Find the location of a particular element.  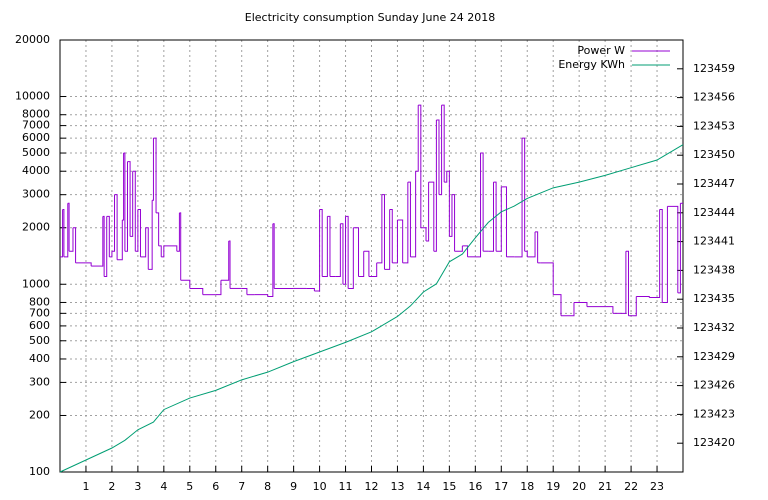

y-tick-label: 500 is located at coordinates (39, 340).